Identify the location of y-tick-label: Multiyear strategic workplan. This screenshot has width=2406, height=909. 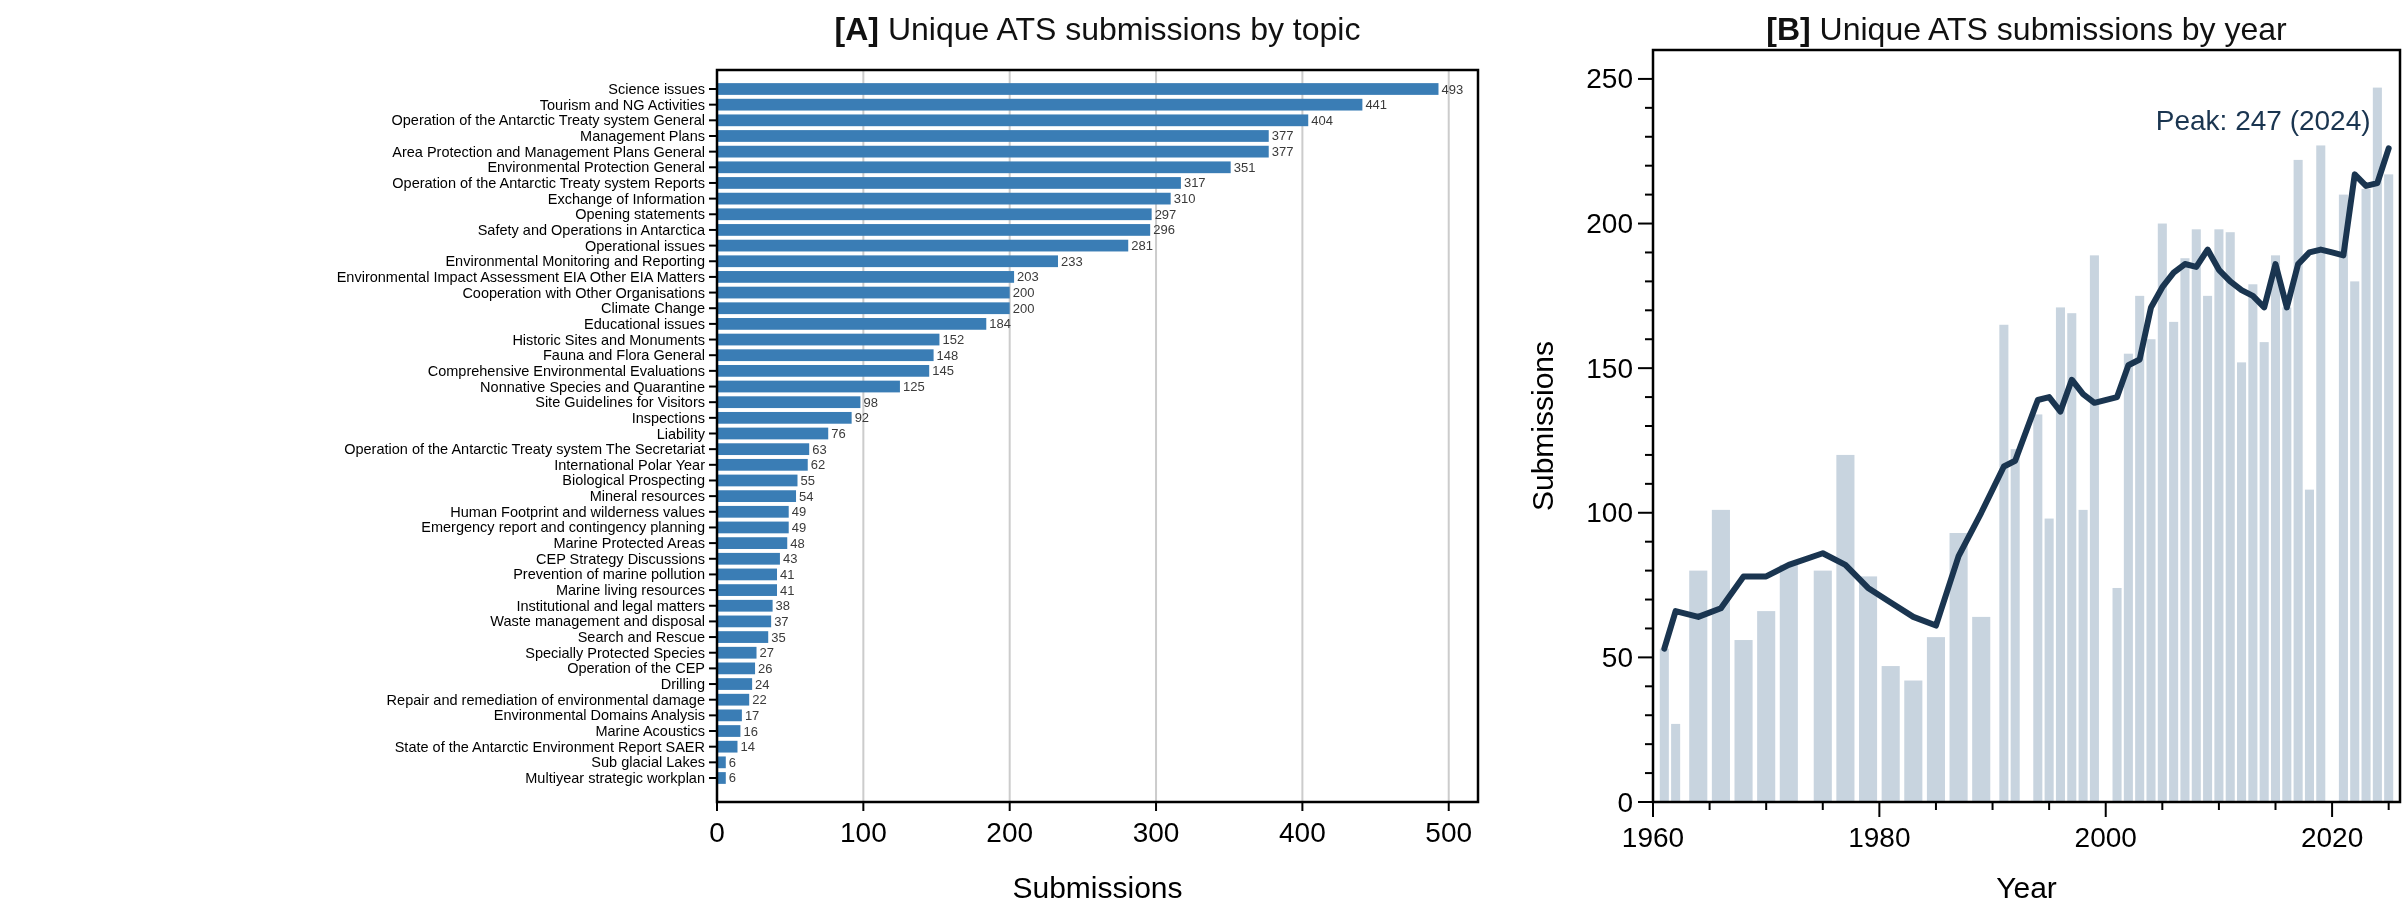
(615, 778).